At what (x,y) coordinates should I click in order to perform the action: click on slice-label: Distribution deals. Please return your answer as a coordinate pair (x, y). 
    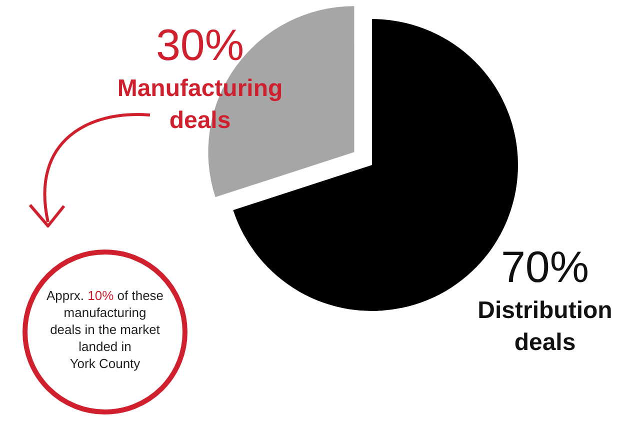
    Looking at the image, I should click on (545, 326).